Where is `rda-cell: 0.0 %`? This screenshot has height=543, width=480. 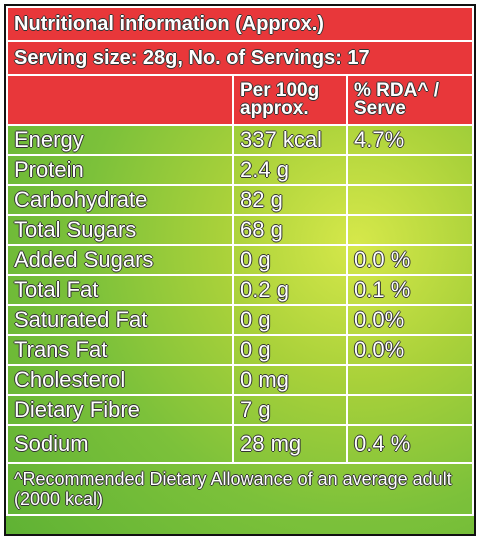 rda-cell: 0.0 % is located at coordinates (410, 260).